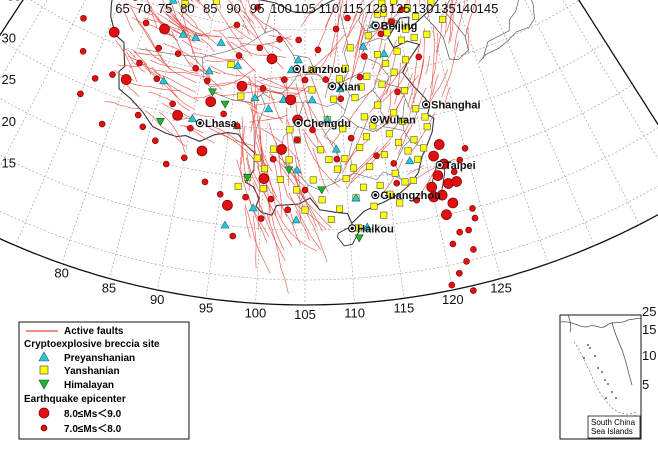 Image resolution: width=658 pixels, height=459 pixels. Describe the element at coordinates (283, 294) in the screenshot. I see `bottom-longitude-labels: 80 85 90 95 100 105 110 115 120 125` at that location.